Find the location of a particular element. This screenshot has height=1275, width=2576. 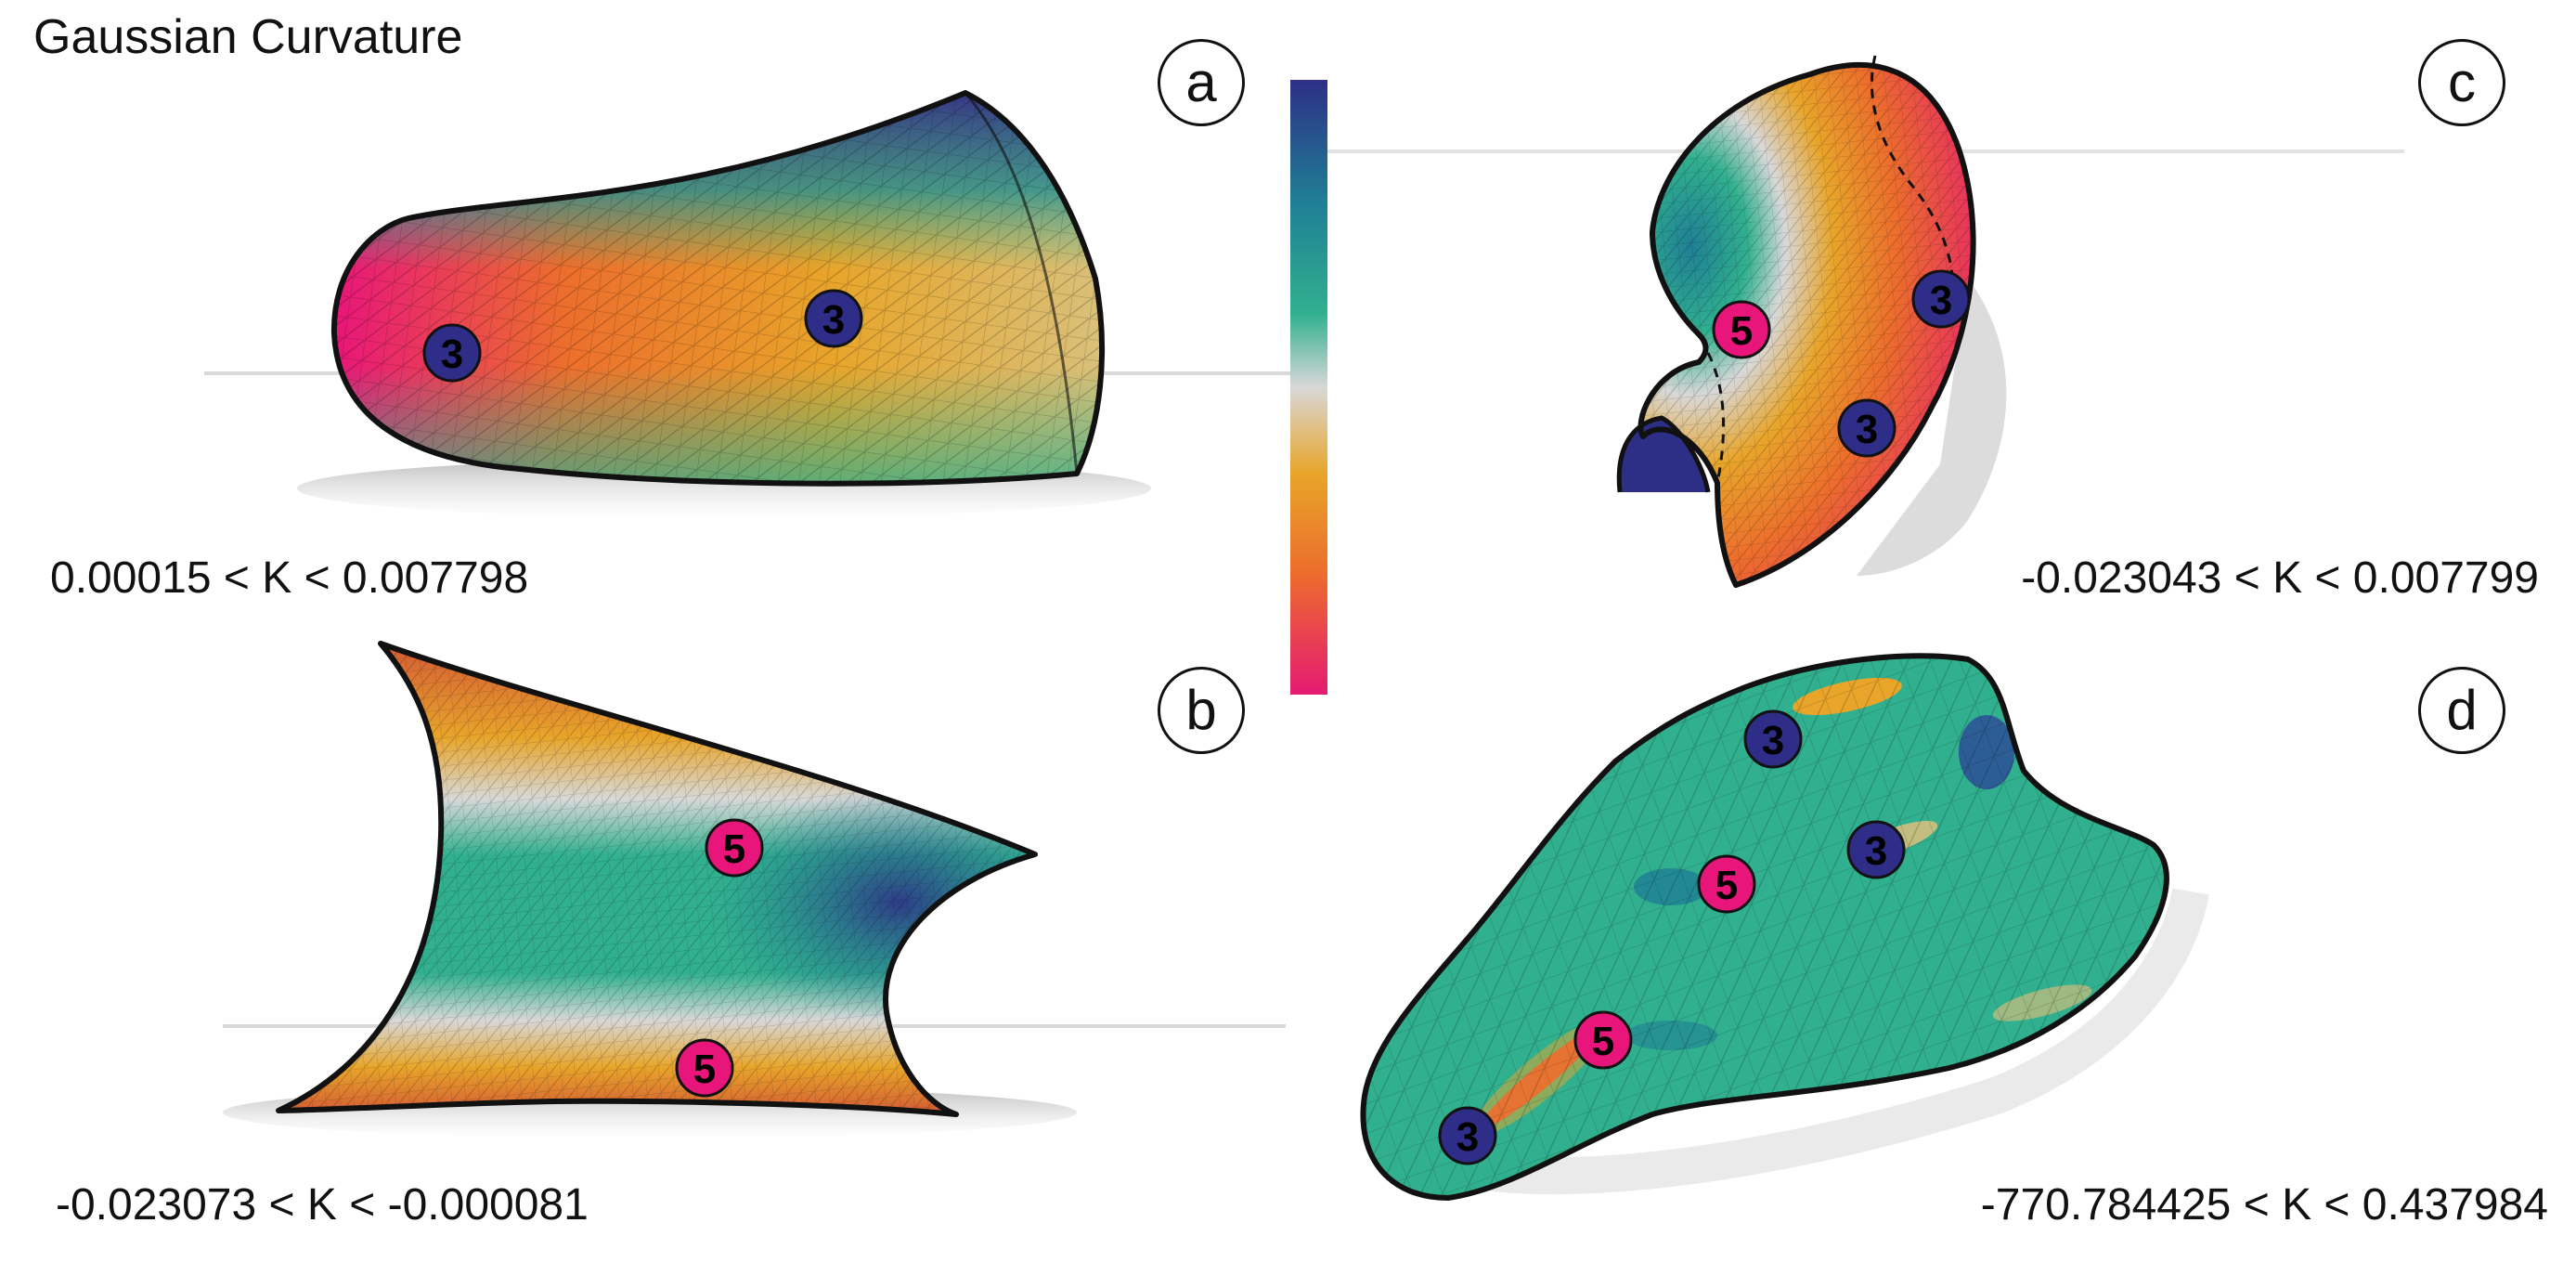

vertex-badge-d3: 5 is located at coordinates (1726, 884).